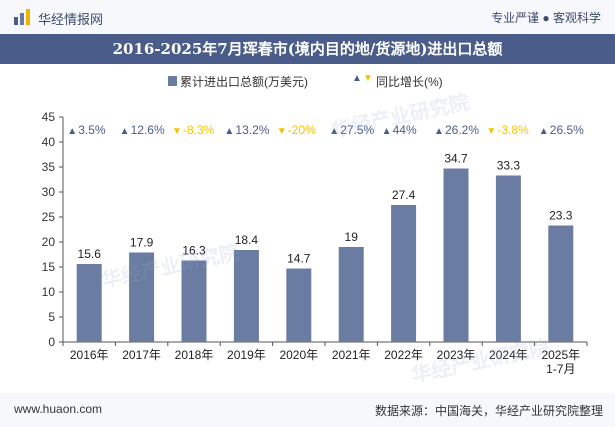 This screenshot has width=615, height=427. What do you see at coordinates (456, 159) in the screenshot?
I see `bar-value-label: 34.7` at bounding box center [456, 159].